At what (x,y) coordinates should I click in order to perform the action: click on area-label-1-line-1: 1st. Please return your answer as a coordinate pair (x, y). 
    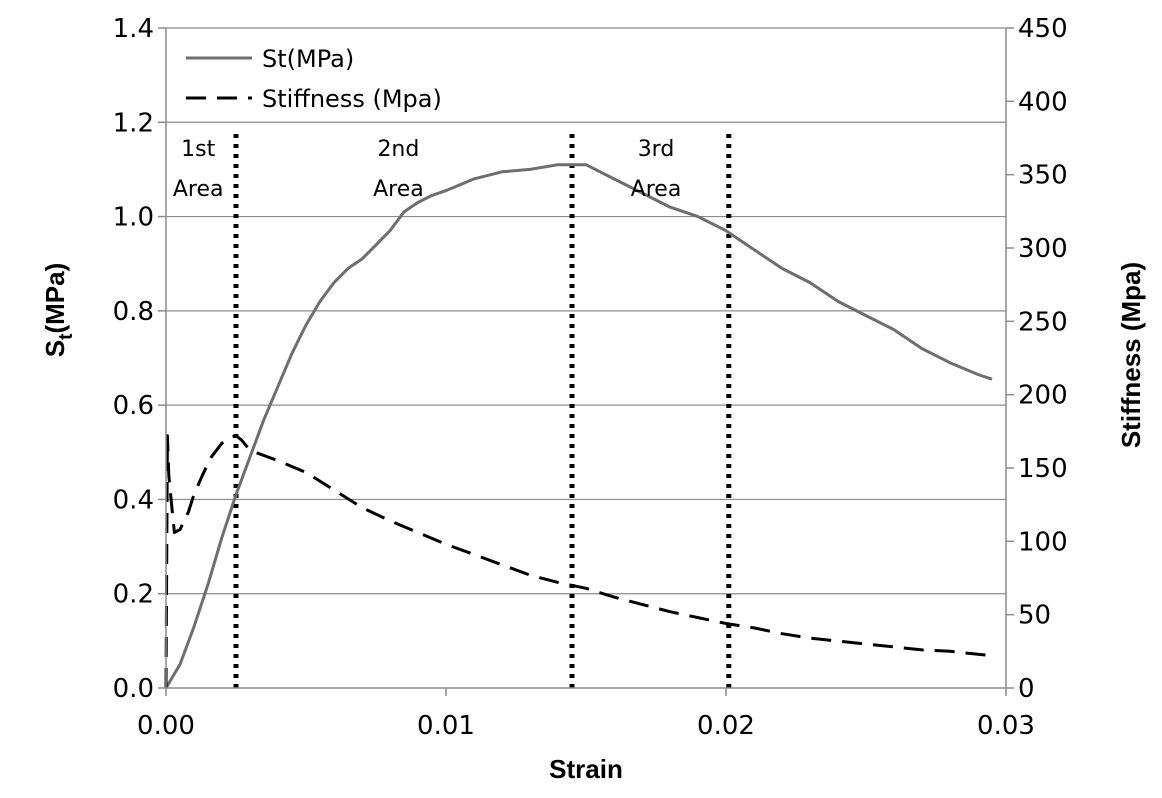
    Looking at the image, I should click on (198, 149).